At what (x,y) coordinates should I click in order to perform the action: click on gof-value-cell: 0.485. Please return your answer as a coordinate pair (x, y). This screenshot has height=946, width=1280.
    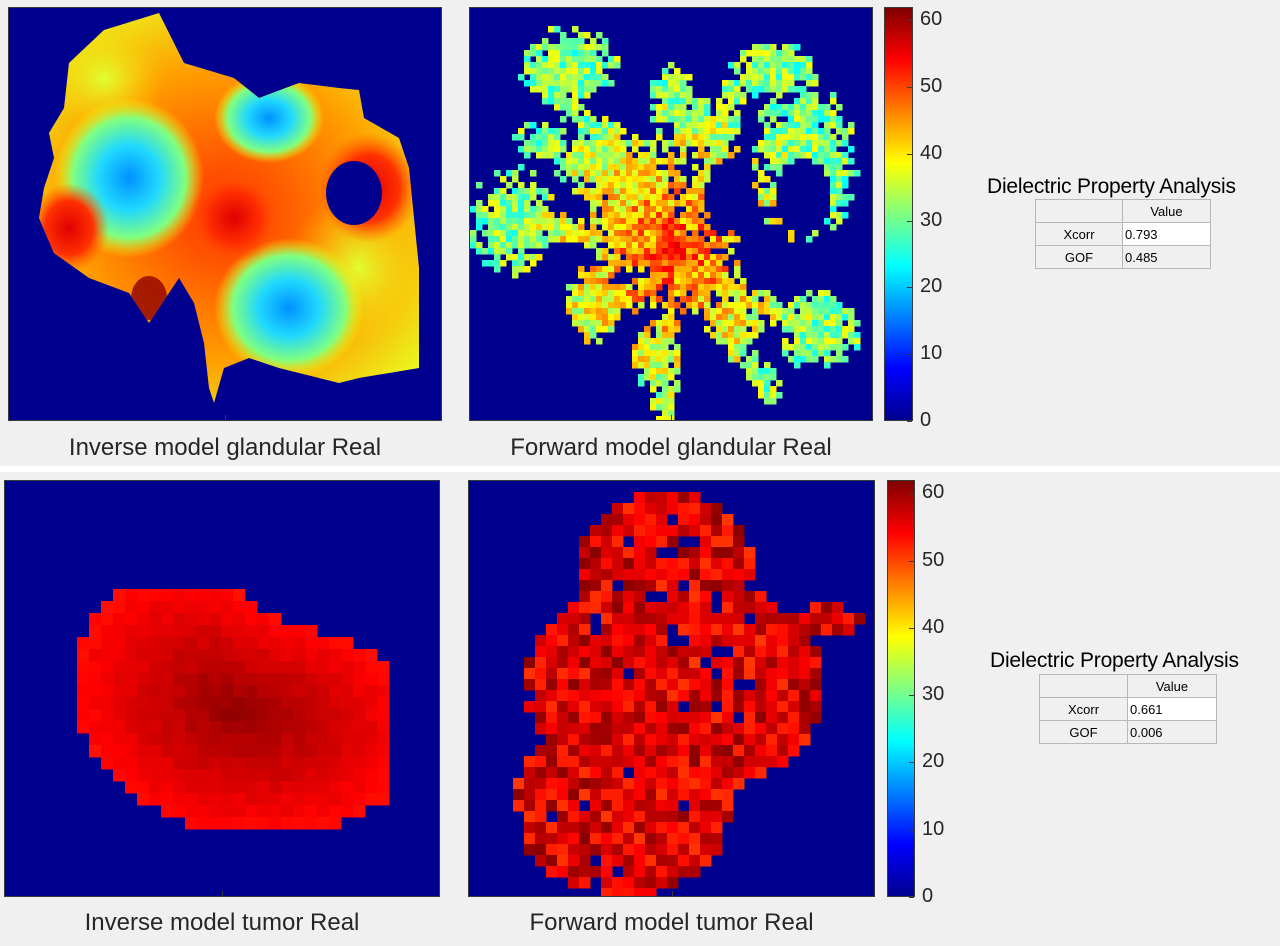
    Looking at the image, I should click on (1166, 257).